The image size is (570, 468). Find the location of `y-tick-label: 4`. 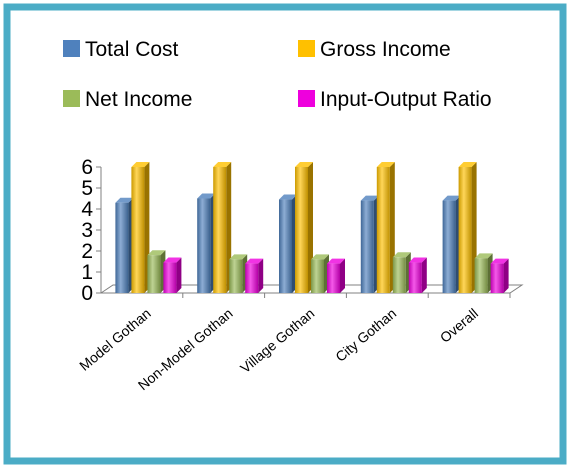

y-tick-label: 4 is located at coordinates (87, 209).